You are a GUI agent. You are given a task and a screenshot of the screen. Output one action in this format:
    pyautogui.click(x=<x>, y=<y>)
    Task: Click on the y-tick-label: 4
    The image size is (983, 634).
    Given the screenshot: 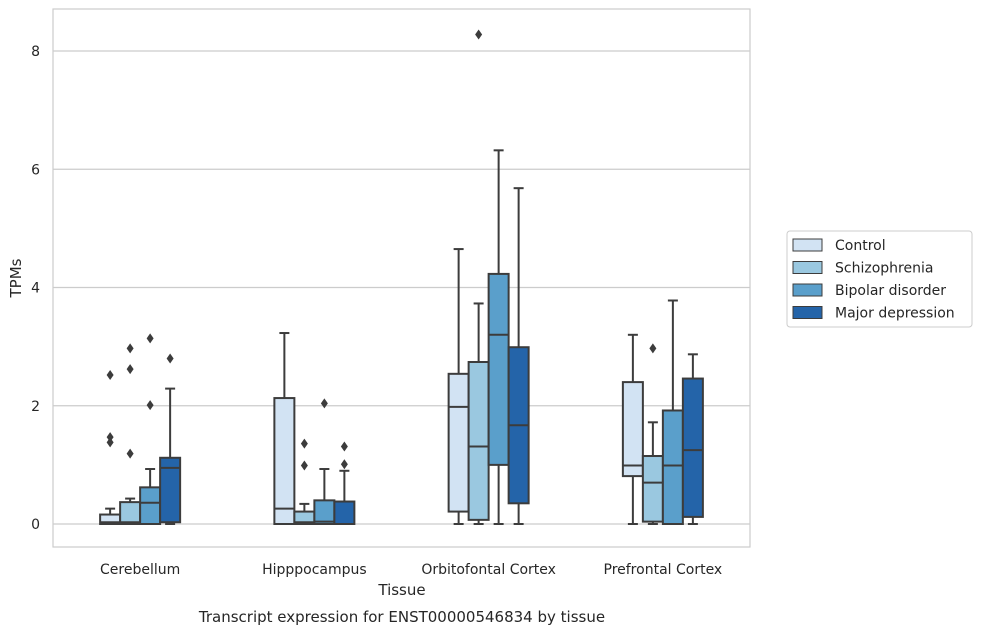 What is the action you would take?
    pyautogui.click(x=35, y=289)
    